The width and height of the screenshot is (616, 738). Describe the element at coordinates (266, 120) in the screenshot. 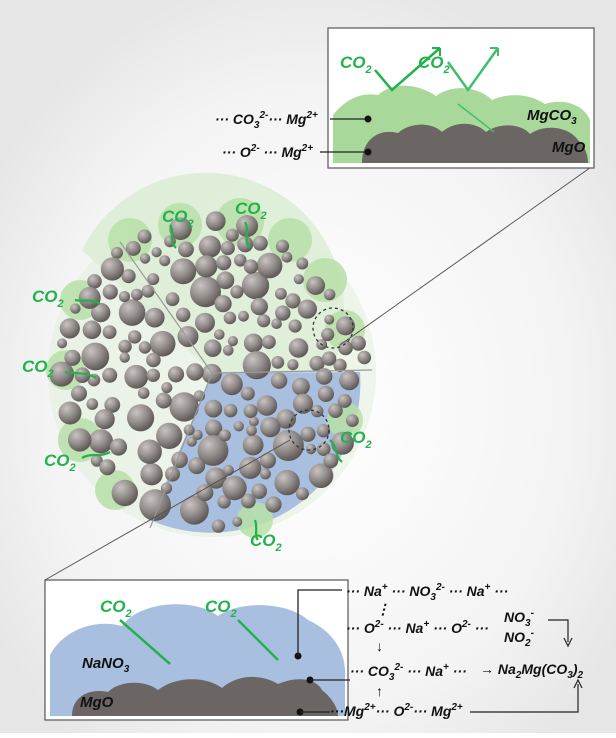

I see `top-inset-species-1: ··· CO32-··· Mg2+` at that location.